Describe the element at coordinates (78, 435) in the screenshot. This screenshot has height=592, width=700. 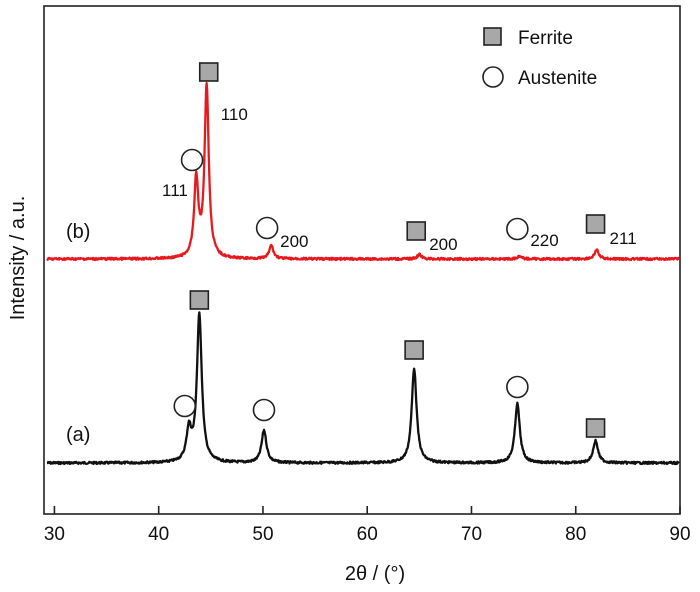
I see `series-label-a: (a)` at that location.